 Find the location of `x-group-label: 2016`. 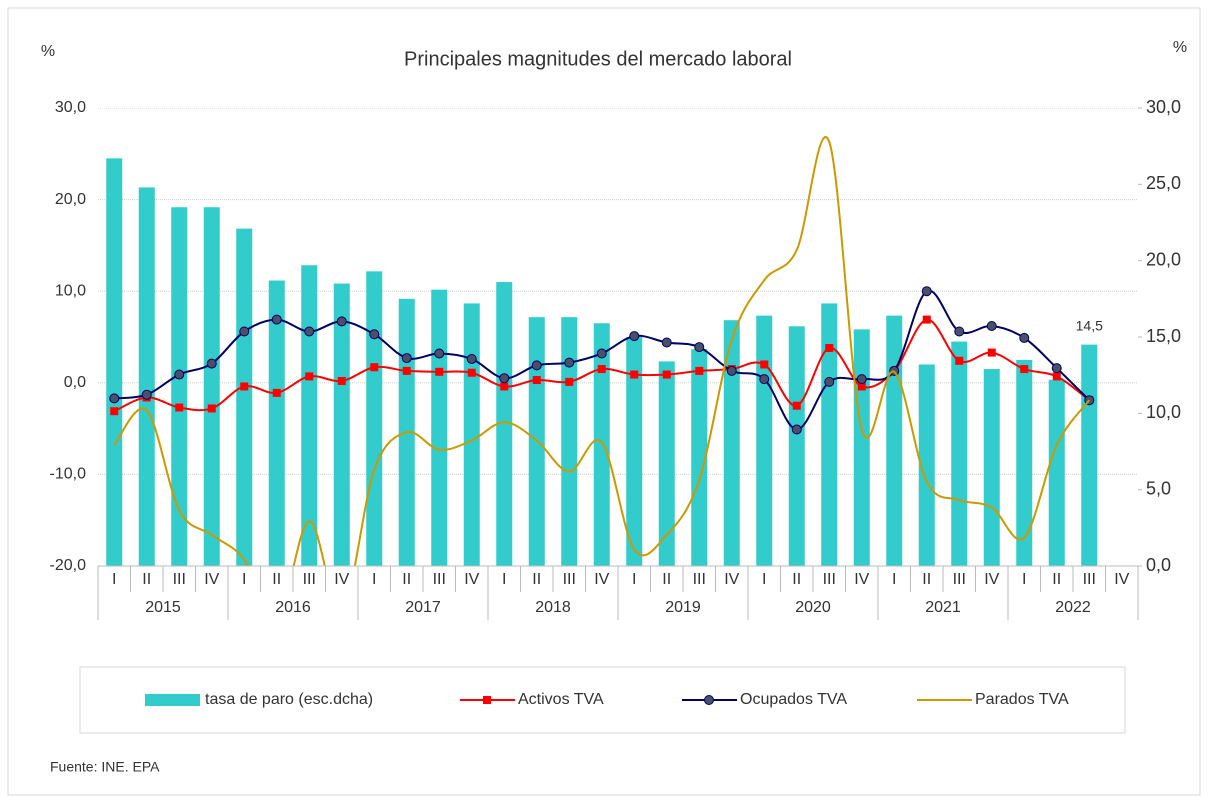

x-group-label: 2016 is located at coordinates (293, 607).